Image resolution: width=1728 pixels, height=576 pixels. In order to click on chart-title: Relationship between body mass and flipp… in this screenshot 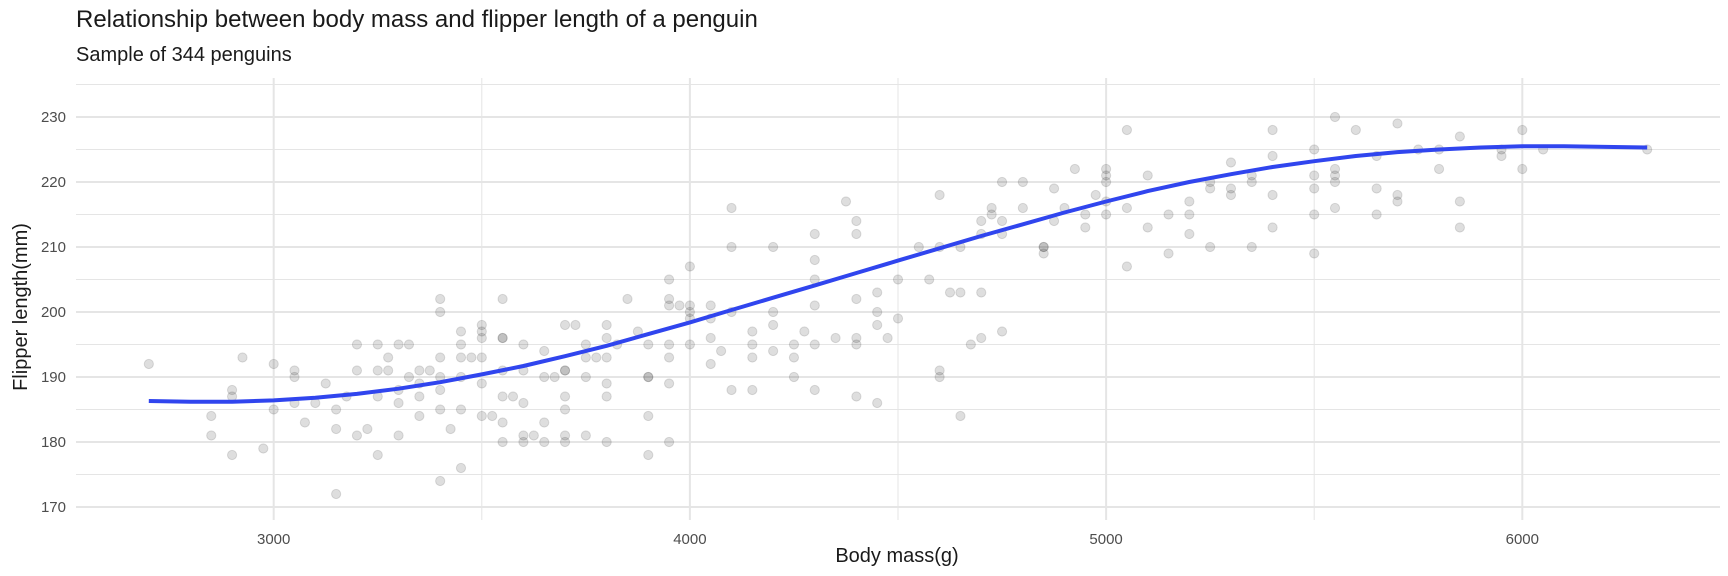, I will do `click(417, 19)`.